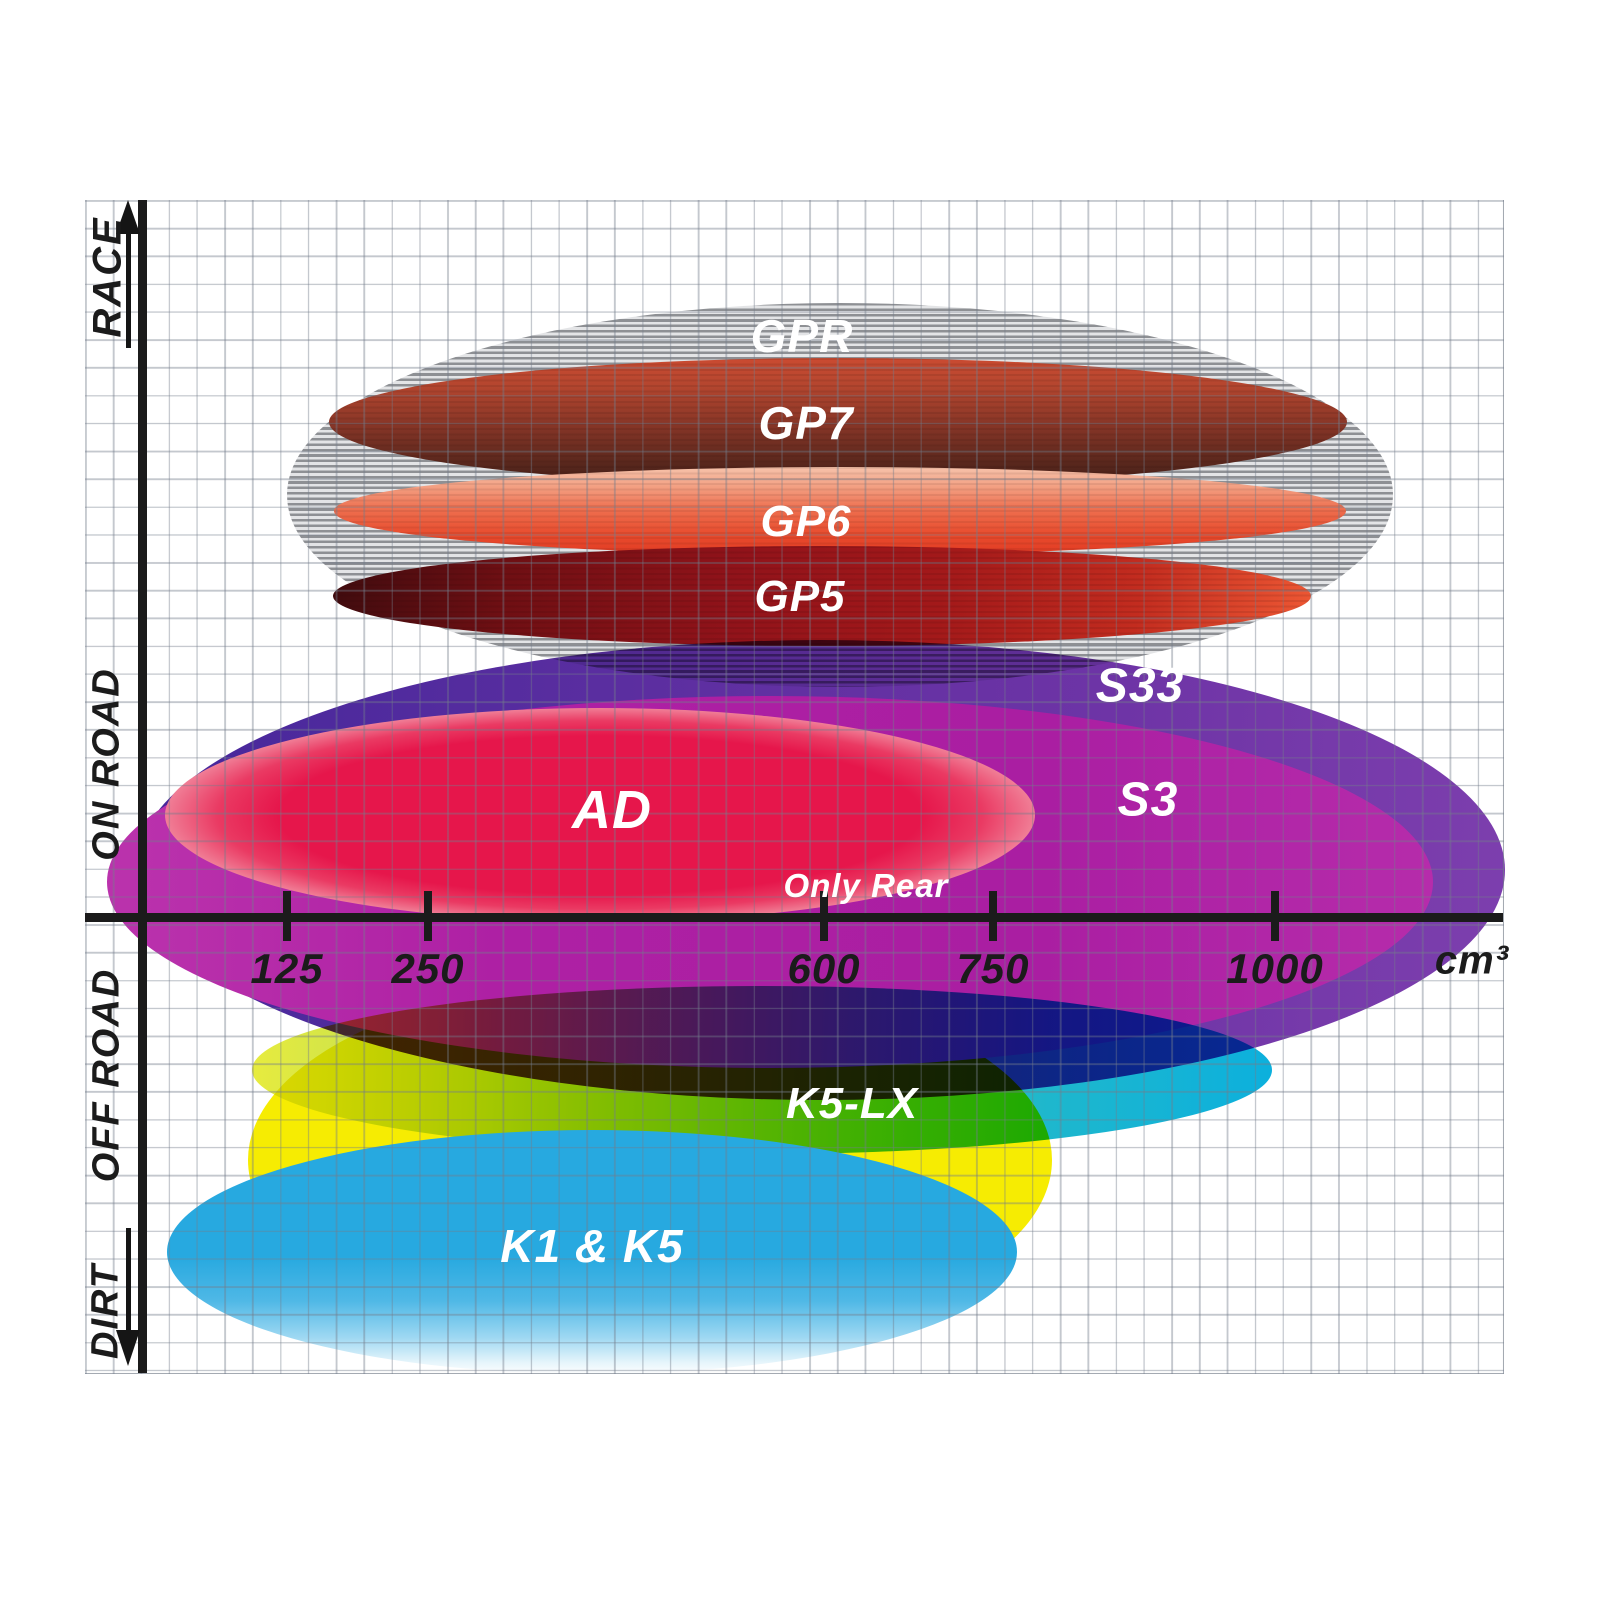  Describe the element at coordinates (852, 1103) in the screenshot. I see `k5lx-label: K5-LX` at that location.